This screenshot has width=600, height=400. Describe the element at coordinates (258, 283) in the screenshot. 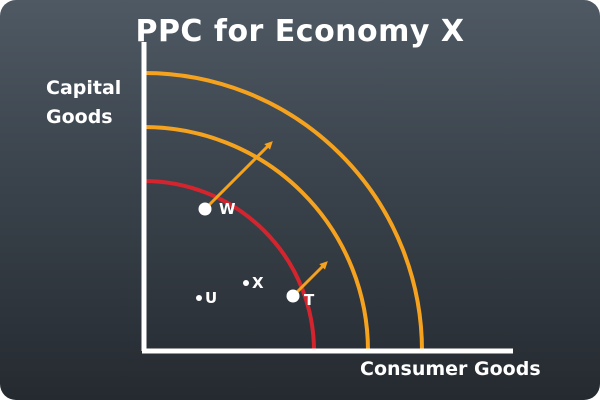

I see `point-x-label: X` at that location.